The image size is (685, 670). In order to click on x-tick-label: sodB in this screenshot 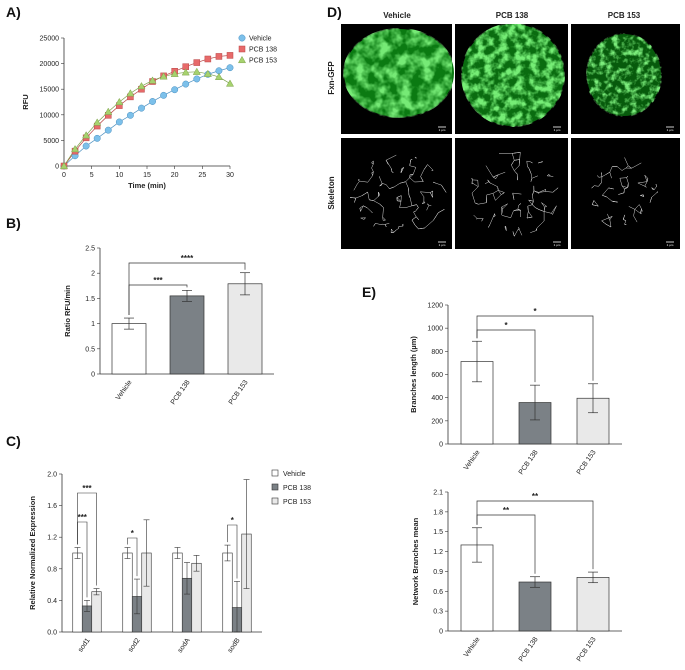, I will do `click(234, 645)`.